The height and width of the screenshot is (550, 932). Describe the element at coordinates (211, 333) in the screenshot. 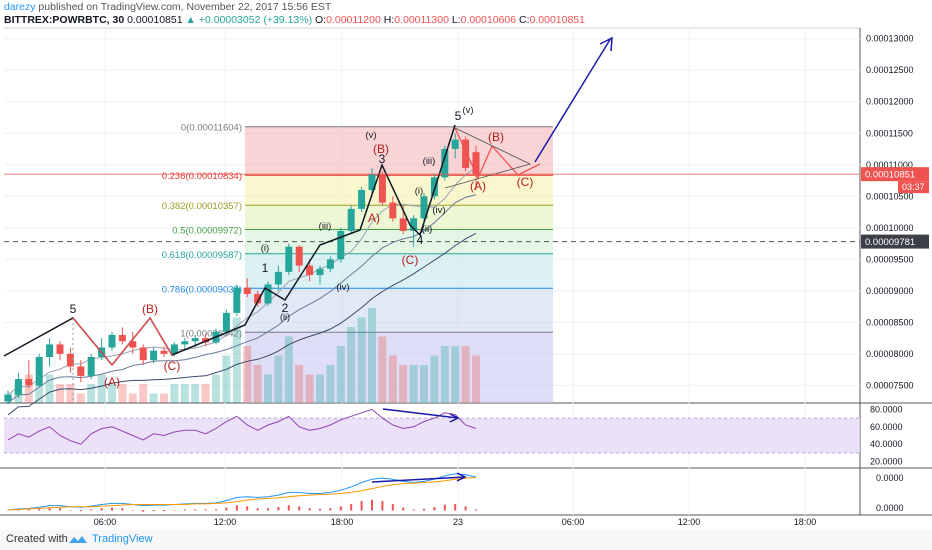

I see `fib-level-label: 1(0.00008342)` at that location.